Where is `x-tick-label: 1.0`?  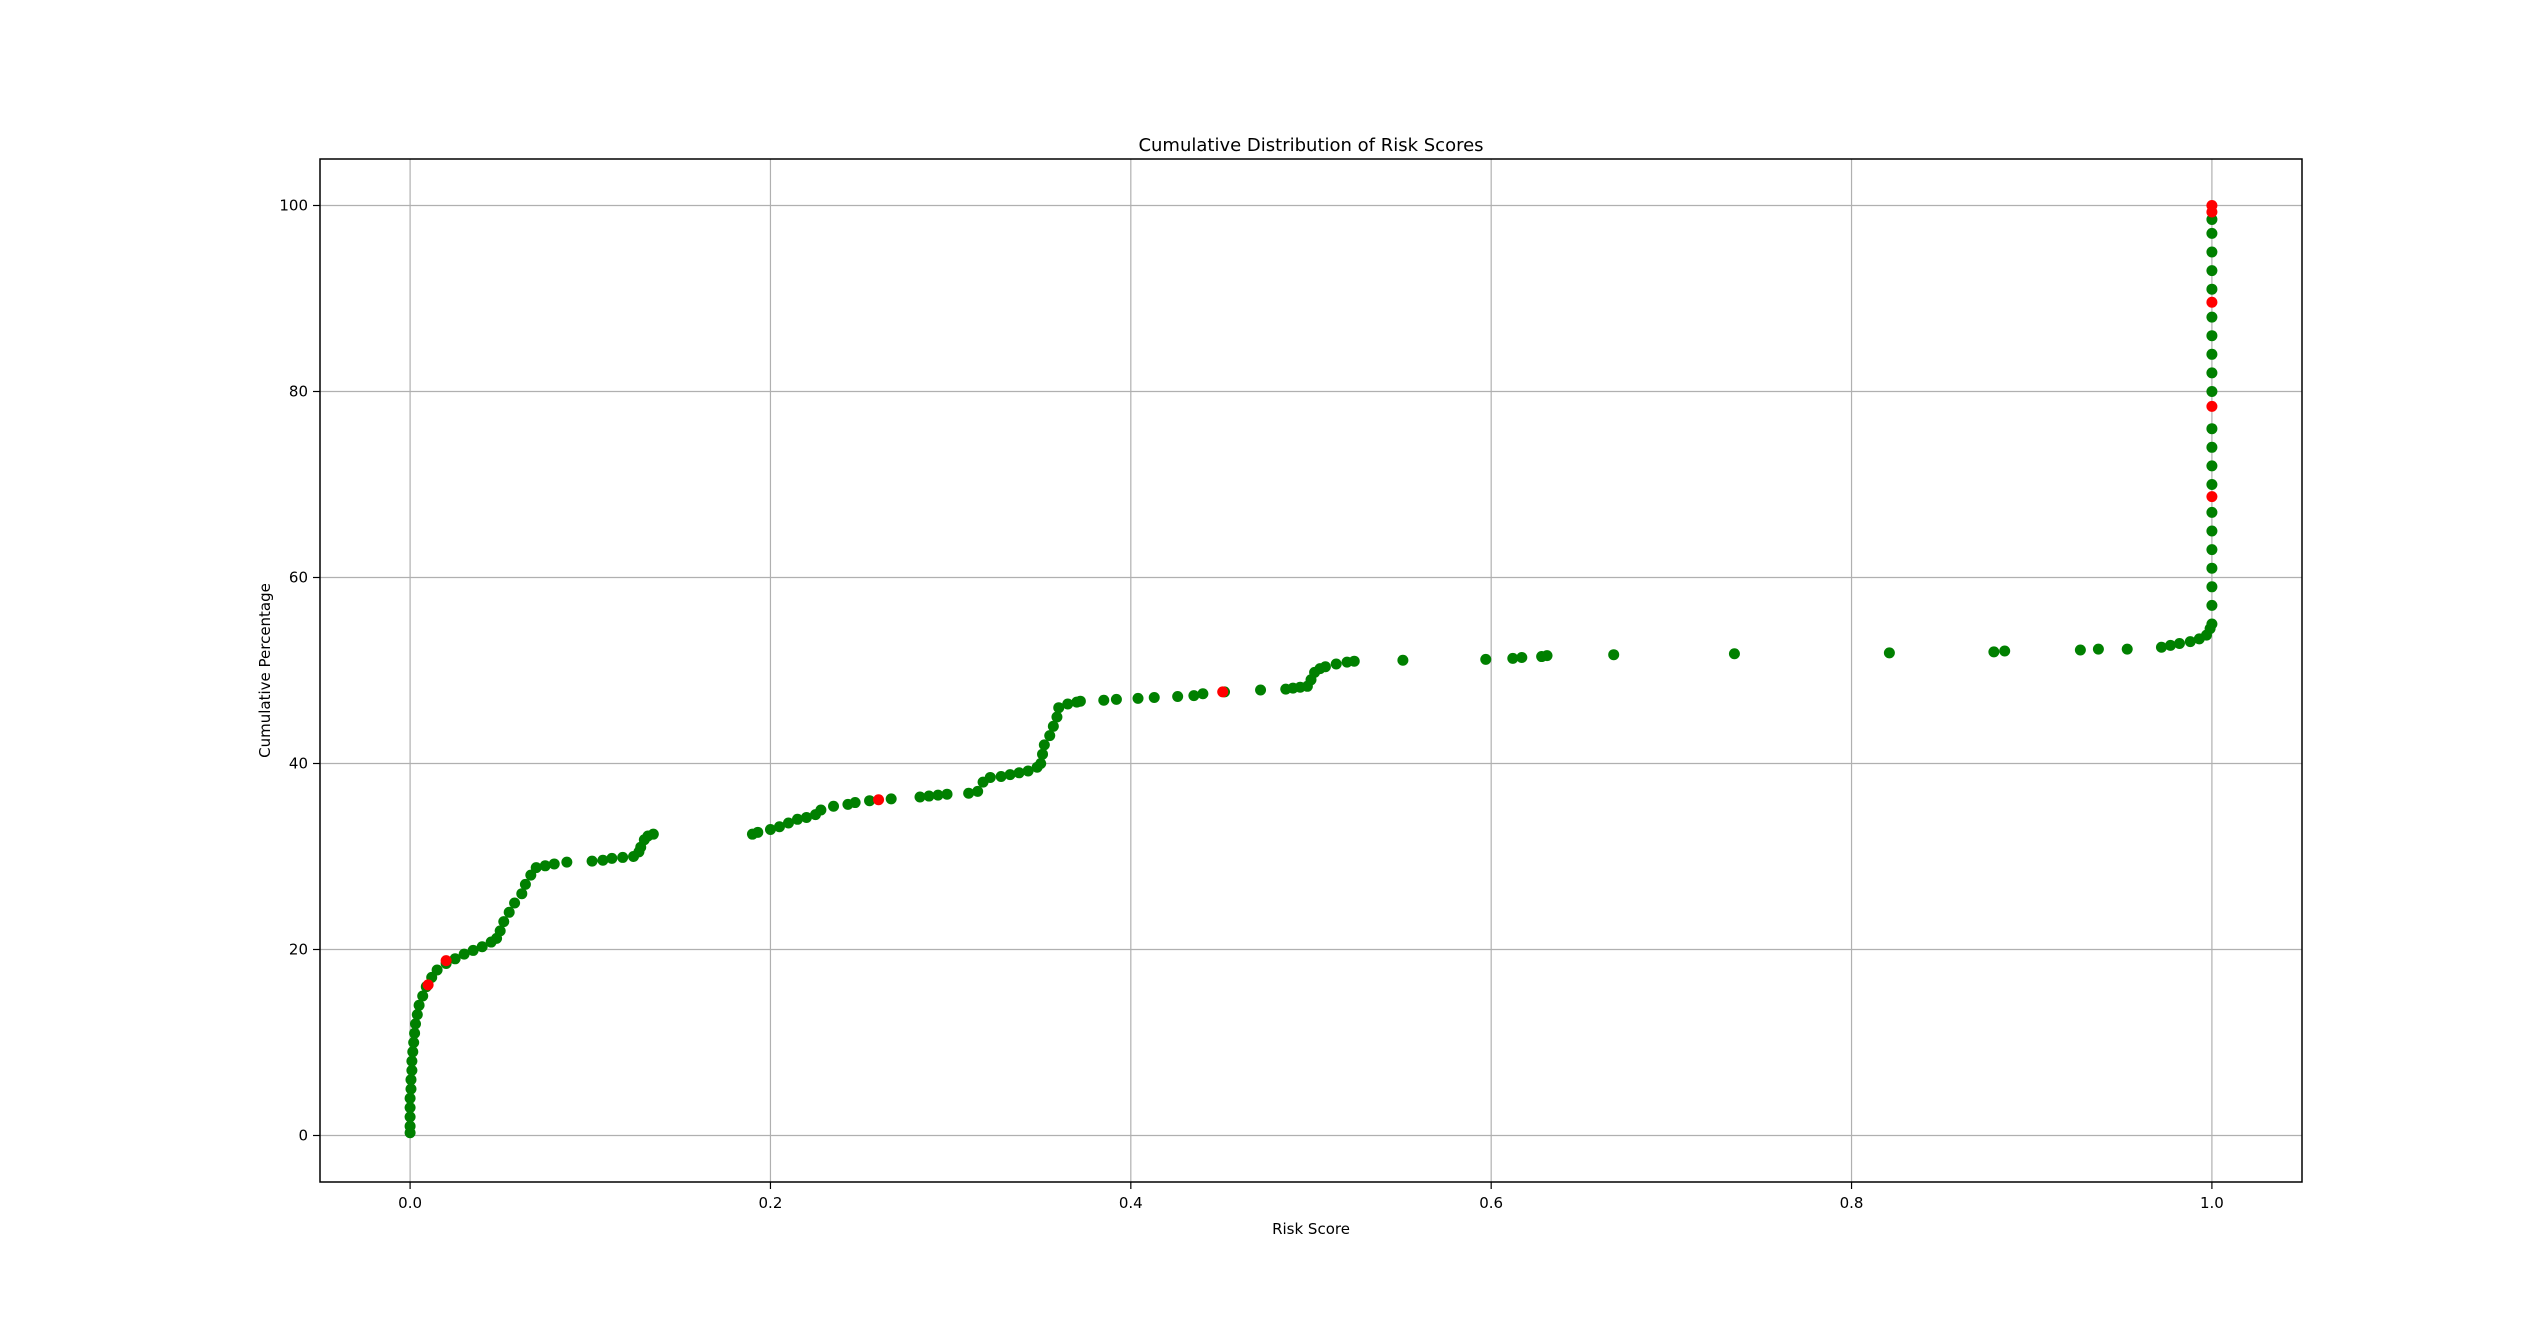
x-tick-label: 1.0 is located at coordinates (2212, 1203).